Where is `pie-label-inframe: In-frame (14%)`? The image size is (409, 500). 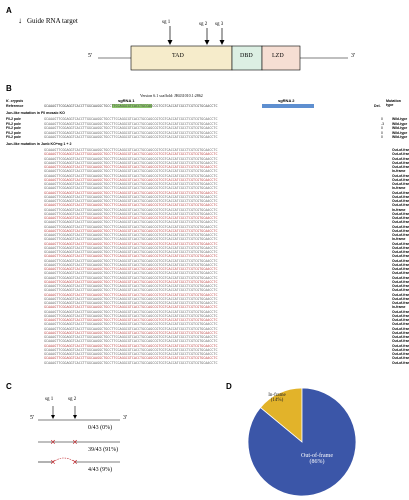 pie-label-inframe: In-frame (14%) is located at coordinates (277, 398).